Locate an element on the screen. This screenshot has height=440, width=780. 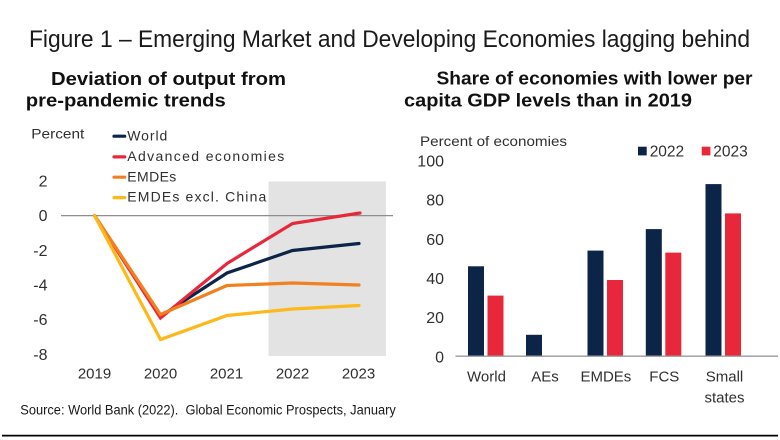
svg-text: 2020 is located at coordinates (160, 374).